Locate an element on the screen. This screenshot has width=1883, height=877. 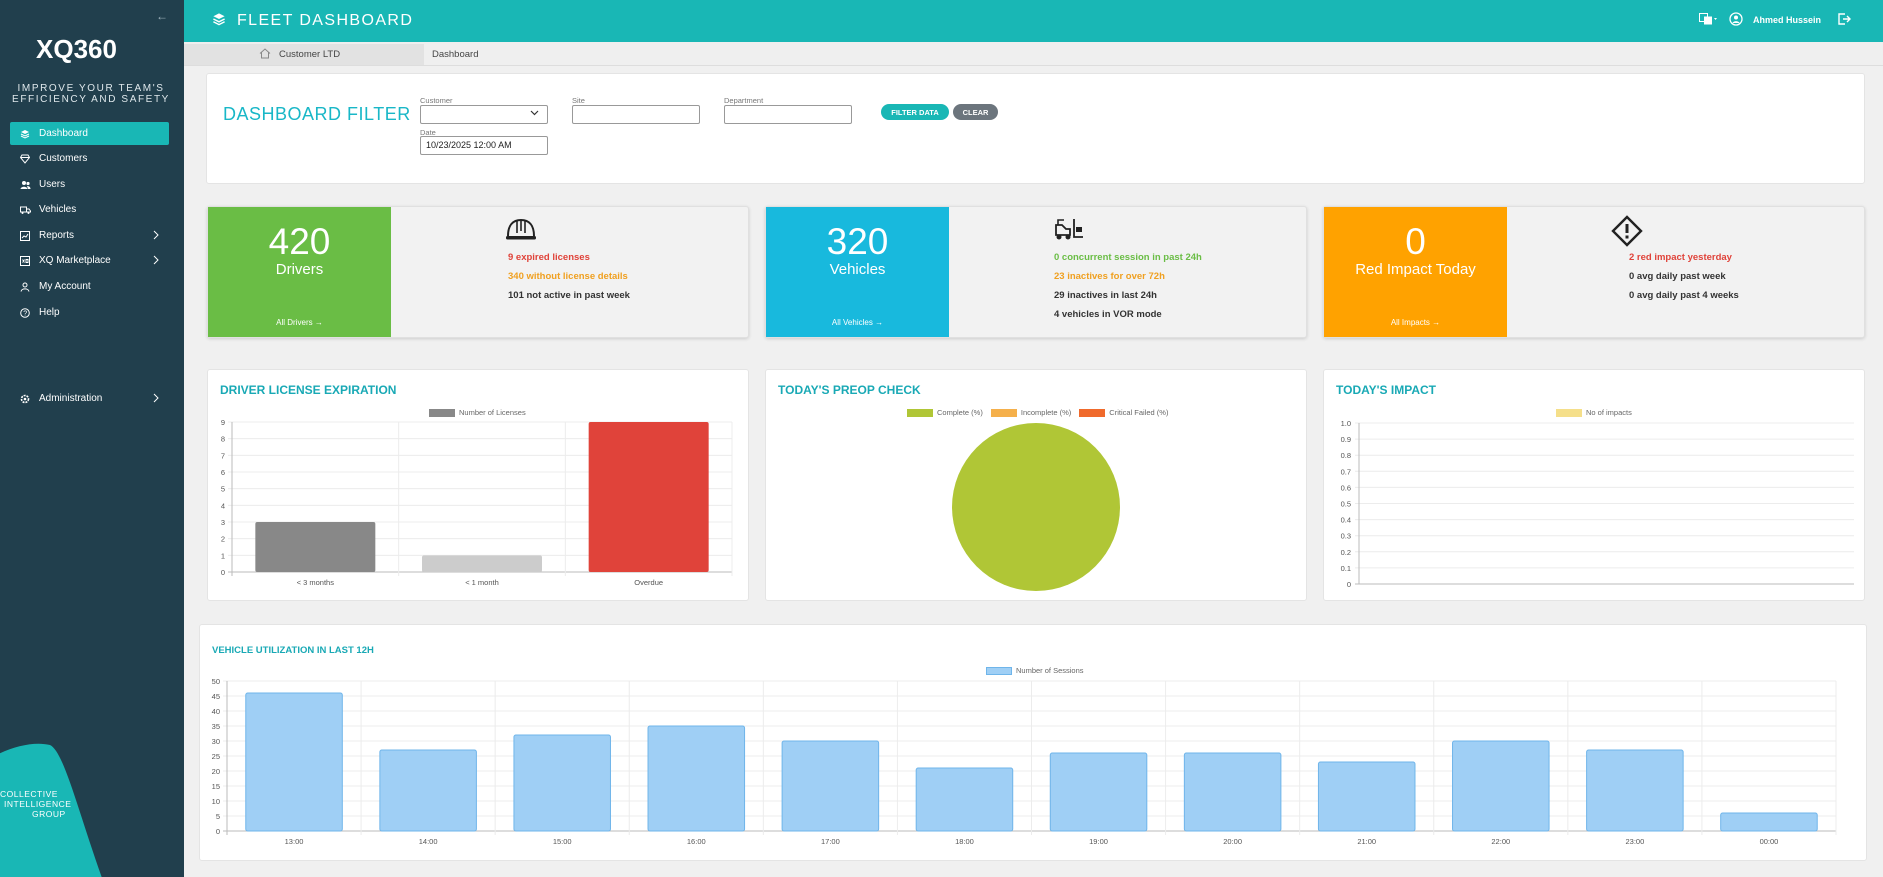
sidebar-item-my-account: My Account is located at coordinates (89, 286).